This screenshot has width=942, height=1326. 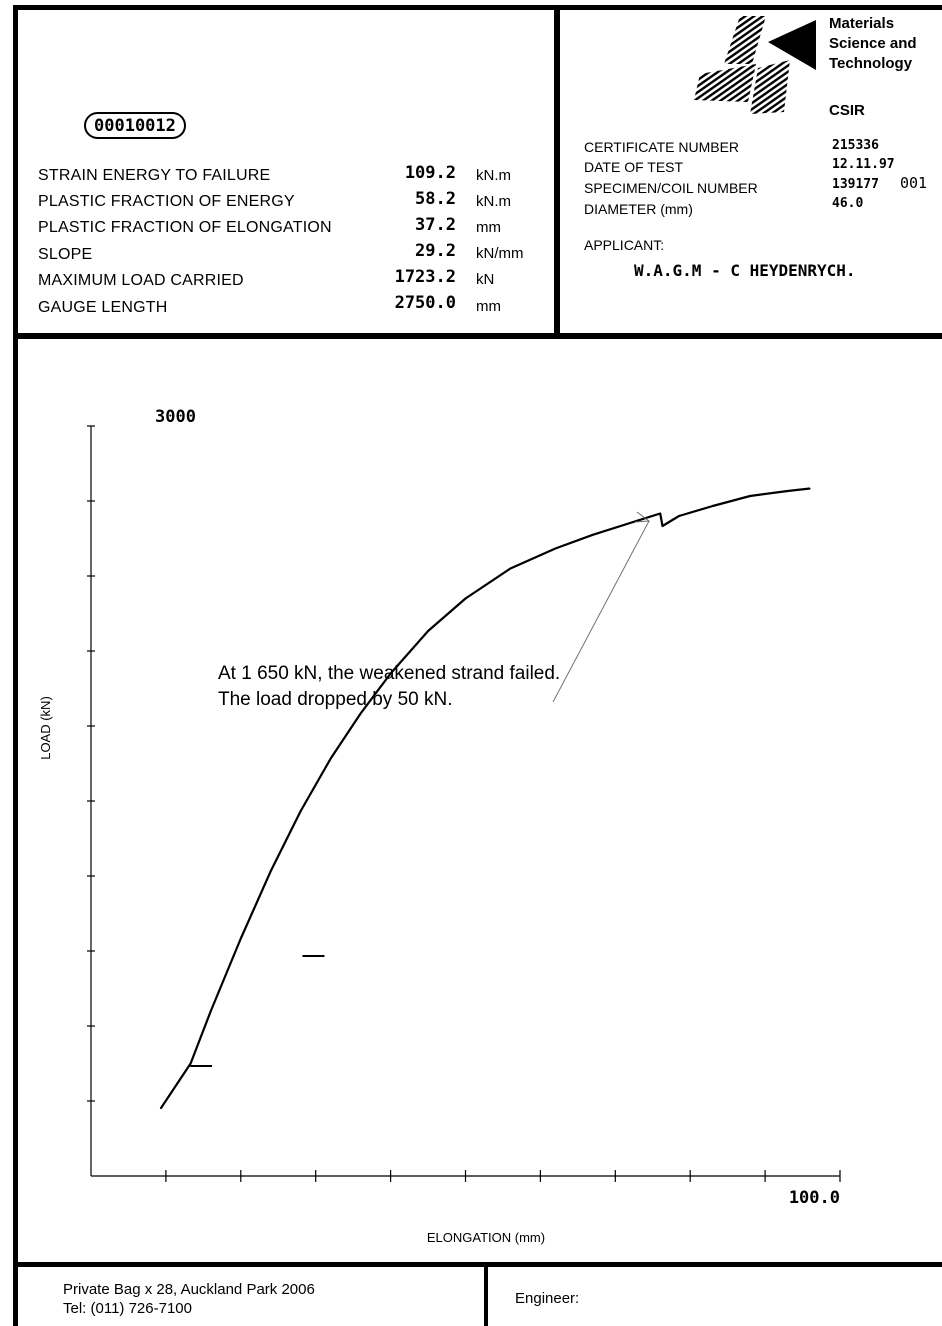 I want to click on metric-value: 29.2, so click(x=435, y=251).